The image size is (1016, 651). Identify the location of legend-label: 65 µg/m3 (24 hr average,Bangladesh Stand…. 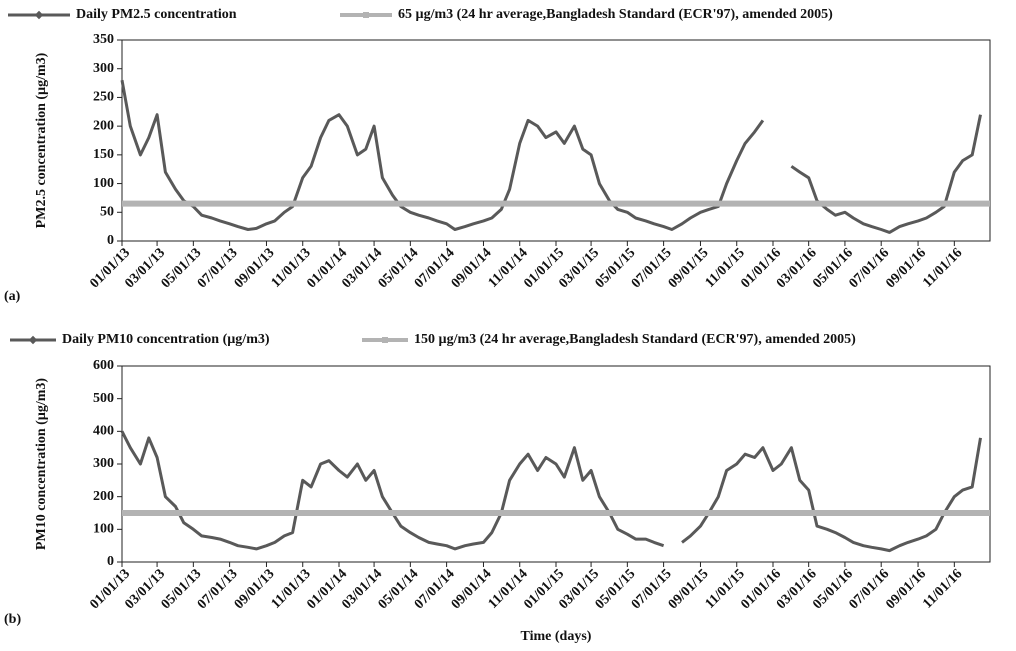
(615, 14).